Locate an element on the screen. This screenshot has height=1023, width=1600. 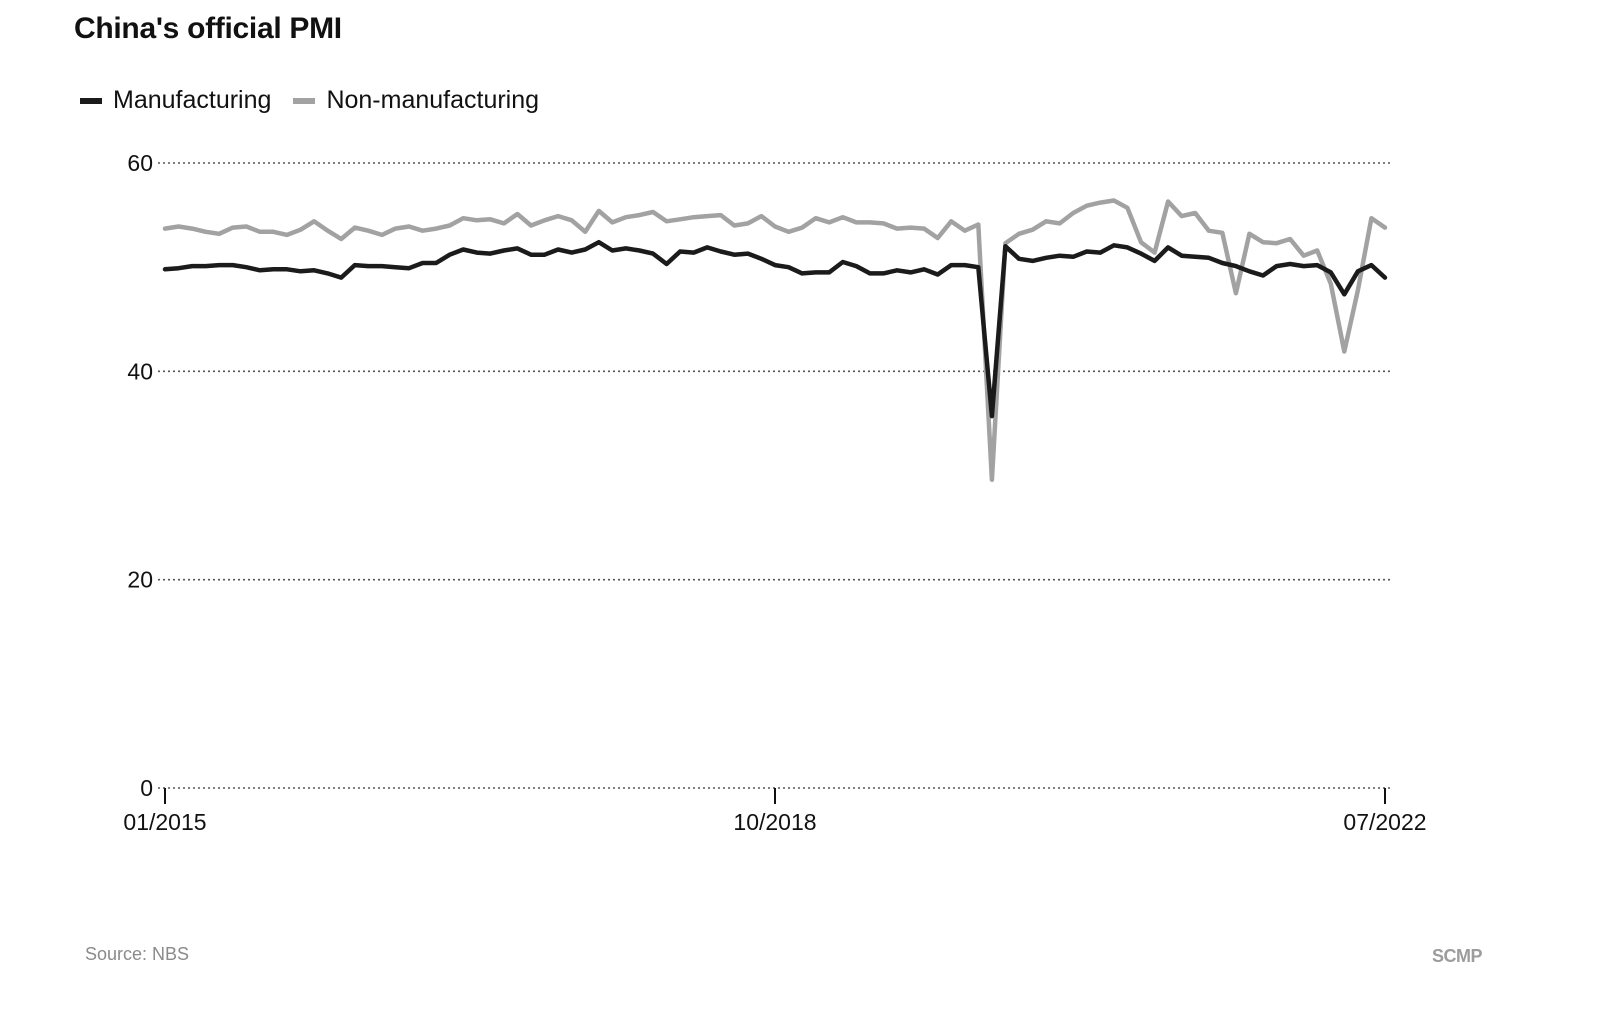
y-tick-label: 20 is located at coordinates (140, 580).